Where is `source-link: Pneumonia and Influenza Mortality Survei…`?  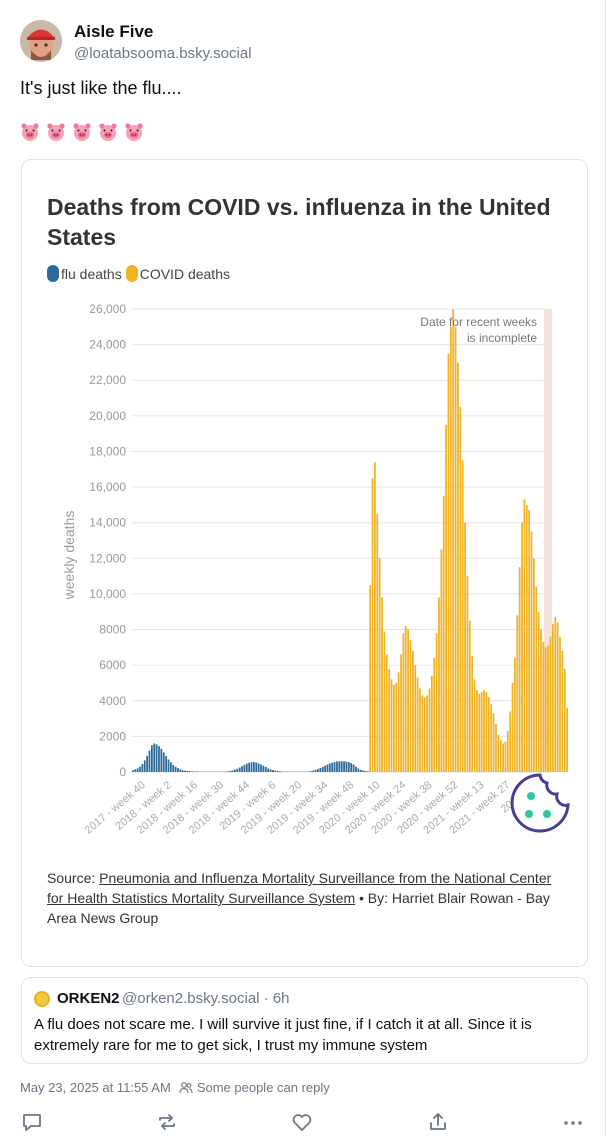
source-link: Pneumonia and Influenza Mortality Survei… is located at coordinates (299, 888).